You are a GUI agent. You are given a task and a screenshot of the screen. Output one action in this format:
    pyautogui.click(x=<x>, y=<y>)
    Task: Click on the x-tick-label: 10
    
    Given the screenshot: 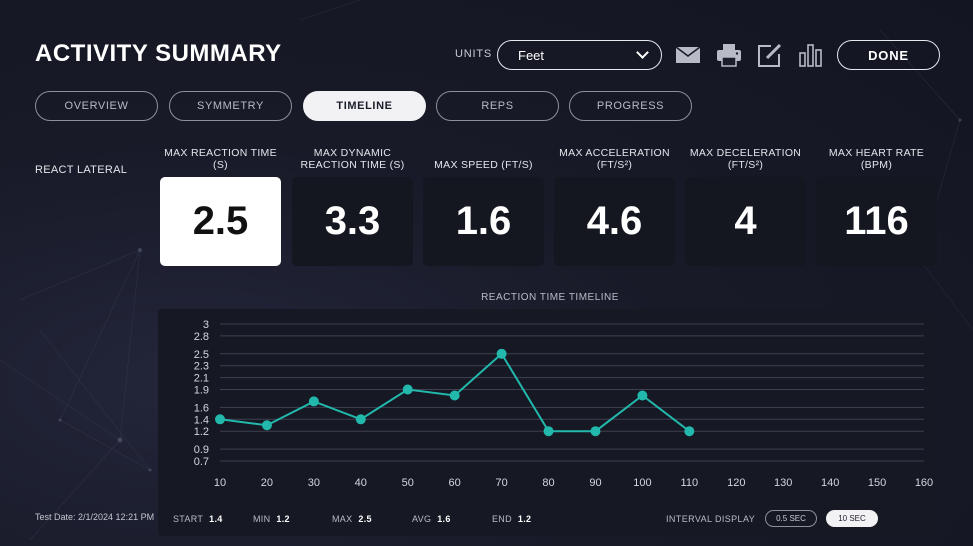 What is the action you would take?
    pyautogui.click(x=220, y=483)
    